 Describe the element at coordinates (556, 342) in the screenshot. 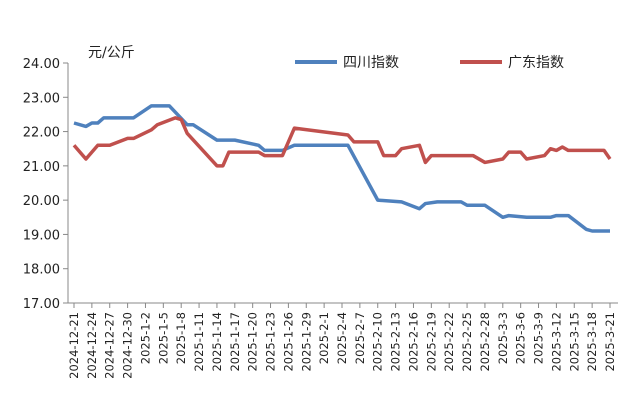

I see `x-tick-label: 2025-3-12` at that location.